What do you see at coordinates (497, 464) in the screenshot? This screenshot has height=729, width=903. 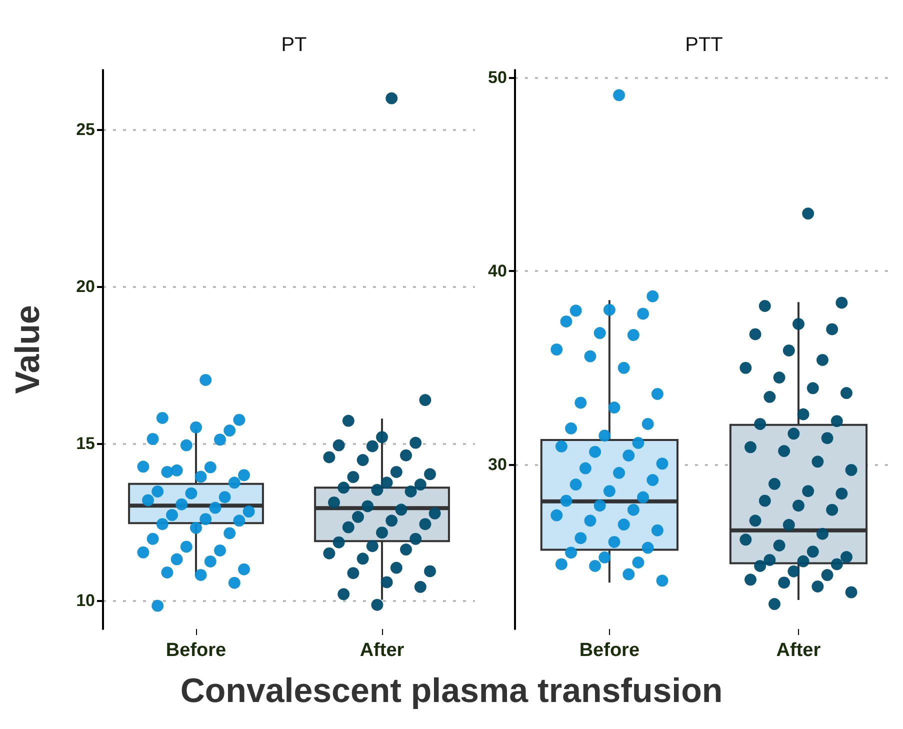 I see `y-tick-label: 30` at bounding box center [497, 464].